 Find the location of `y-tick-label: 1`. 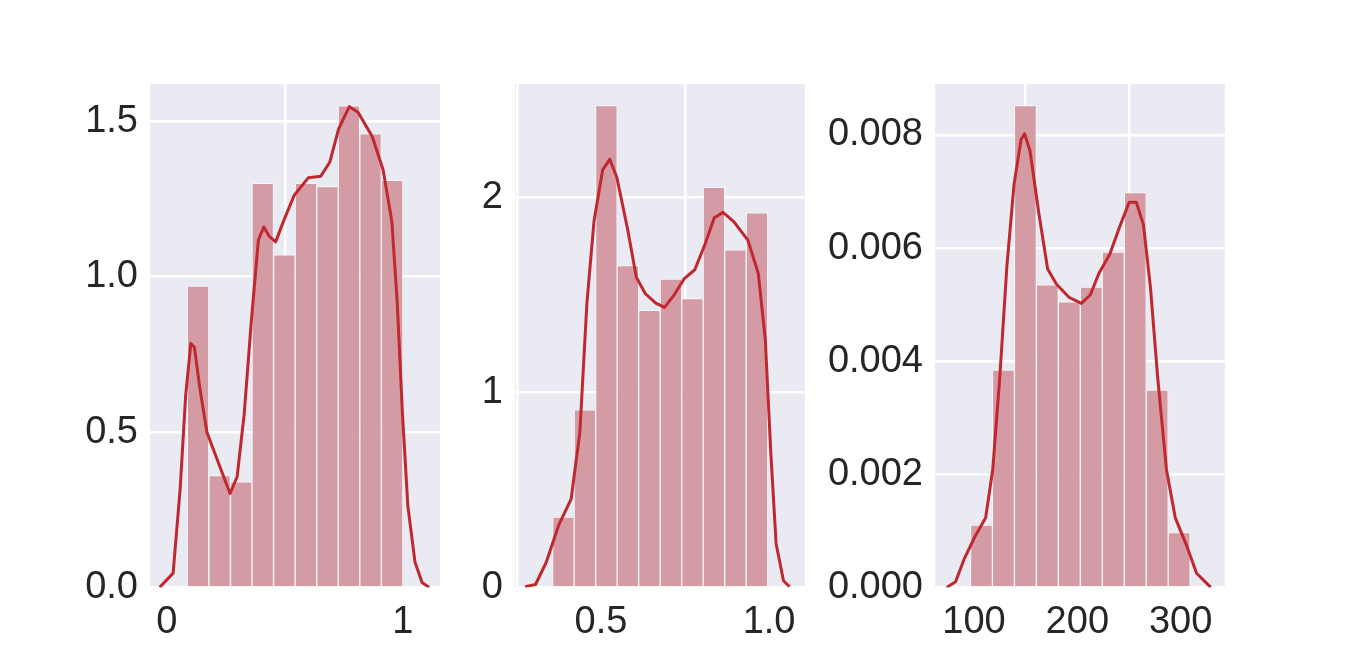

y-tick-label: 1 is located at coordinates (492, 389).